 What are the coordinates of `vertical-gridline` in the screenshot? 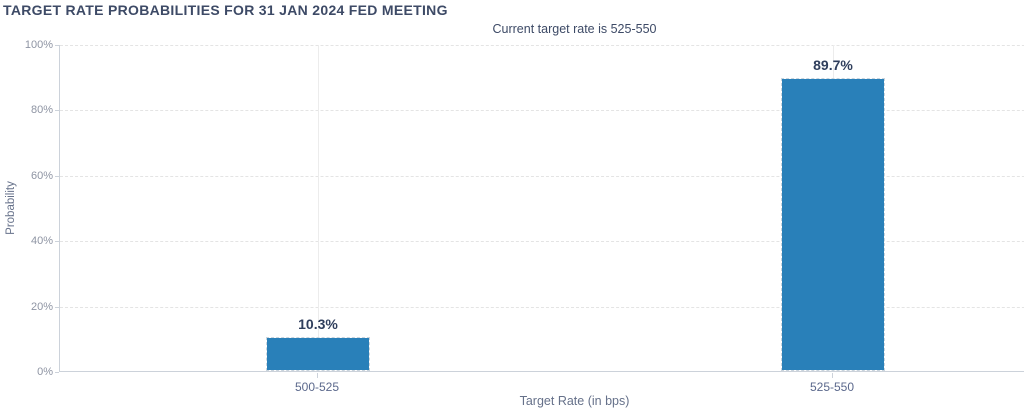 It's located at (318, 208).